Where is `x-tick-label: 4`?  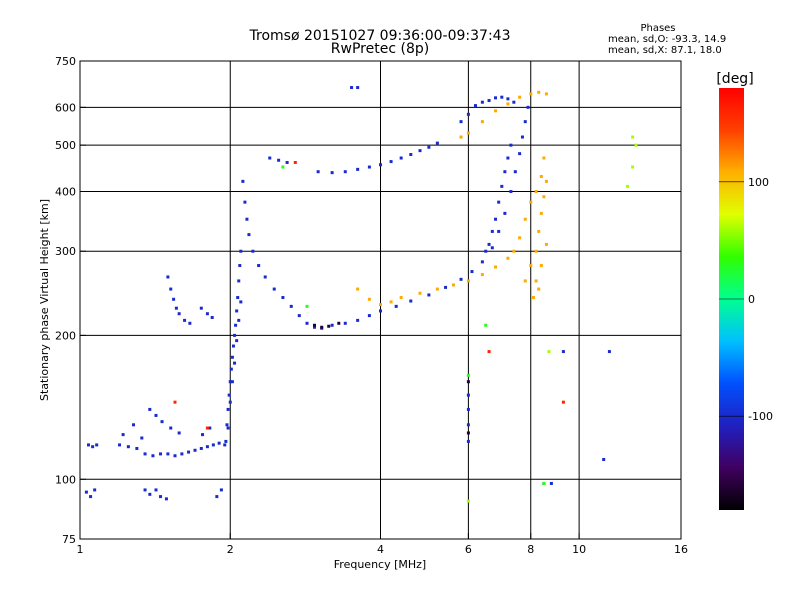
x-tick-label: 4 is located at coordinates (380, 549).